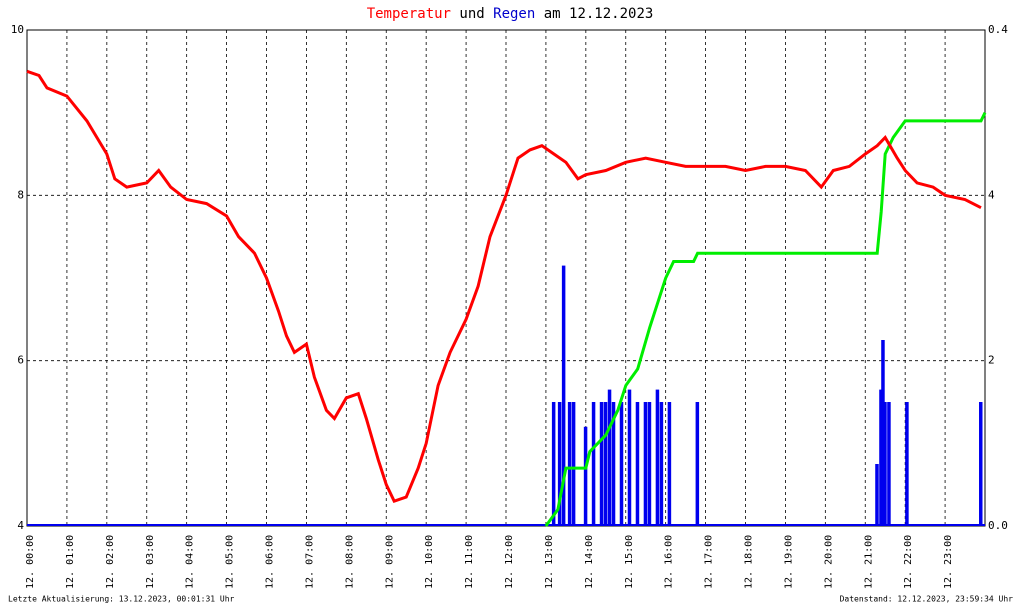 The height and width of the screenshot is (606, 1020). Describe the element at coordinates (409, 14) in the screenshot. I see `title-part: Temperatur` at that location.